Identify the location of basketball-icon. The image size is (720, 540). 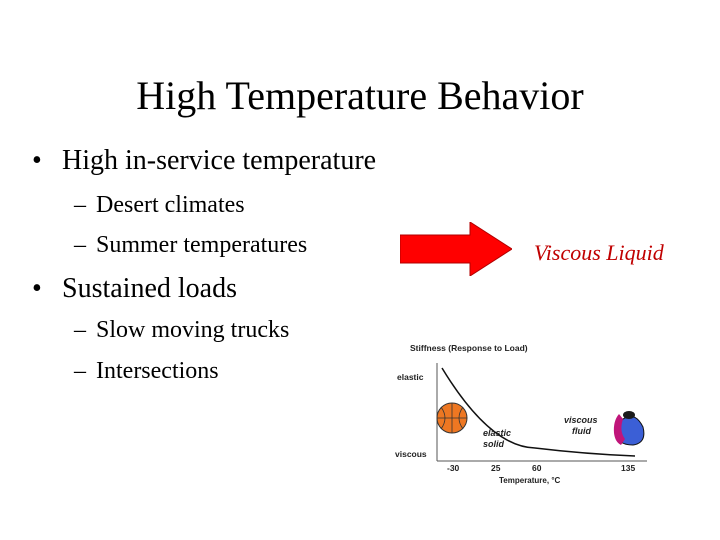
(452, 418).